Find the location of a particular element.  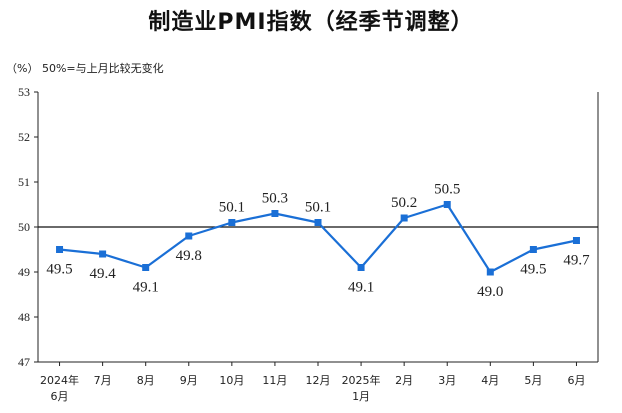

x-tick-label: 3月 is located at coordinates (447, 380).